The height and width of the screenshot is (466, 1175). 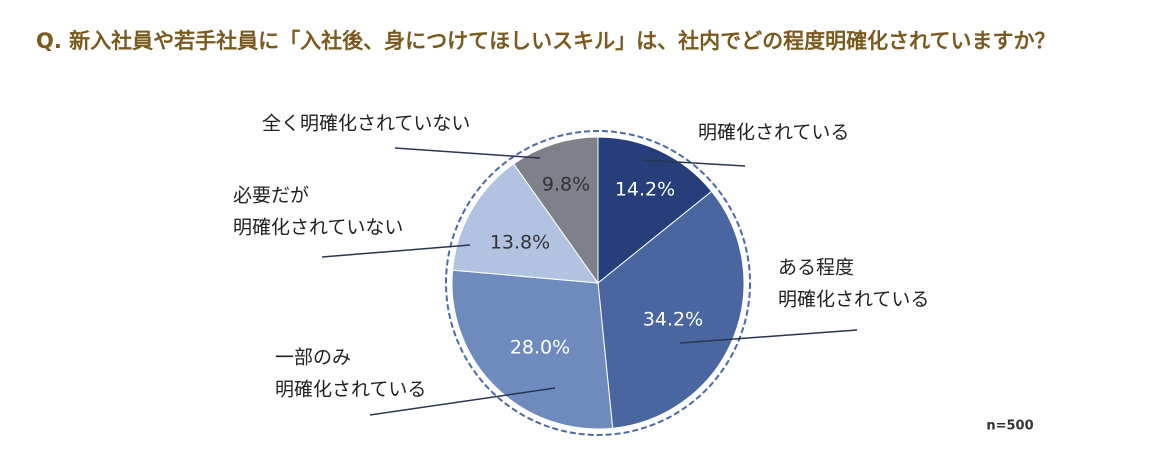 I want to click on category-label: 全く明確化されていない, so click(x=366, y=124).